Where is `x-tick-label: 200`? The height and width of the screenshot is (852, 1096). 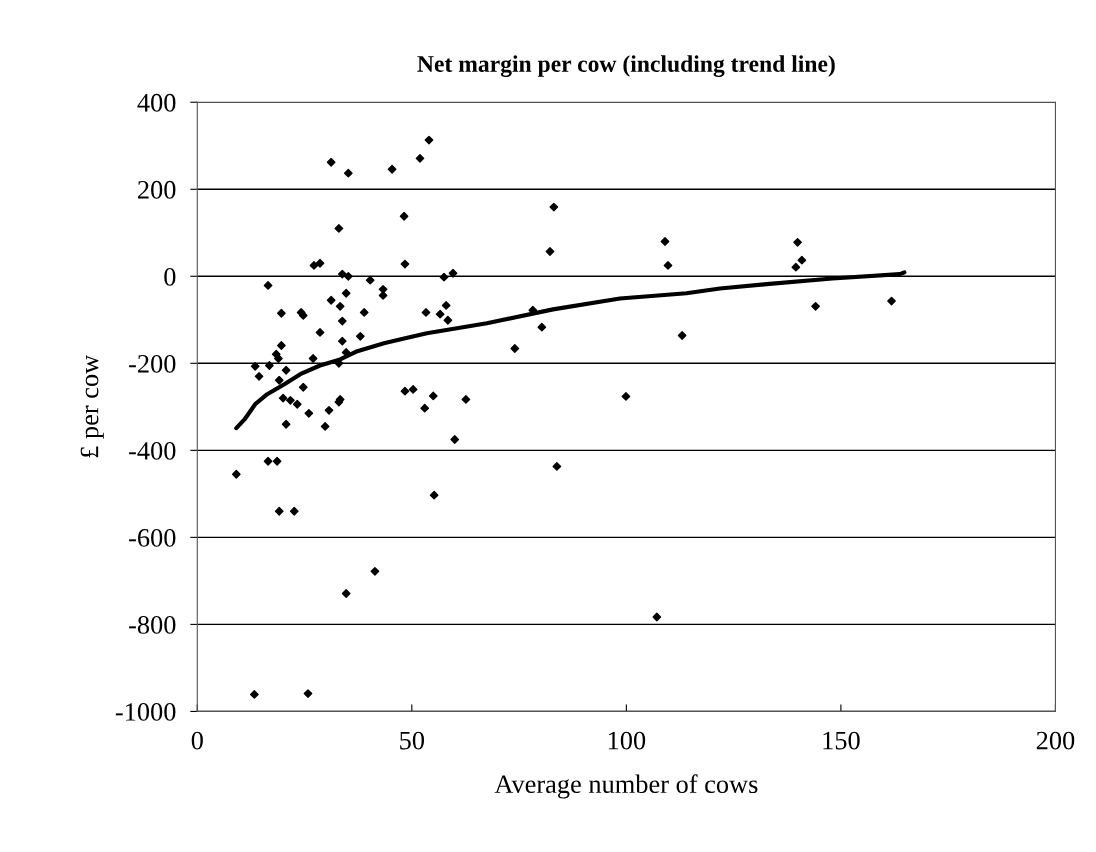 x-tick-label: 200 is located at coordinates (1055, 740).